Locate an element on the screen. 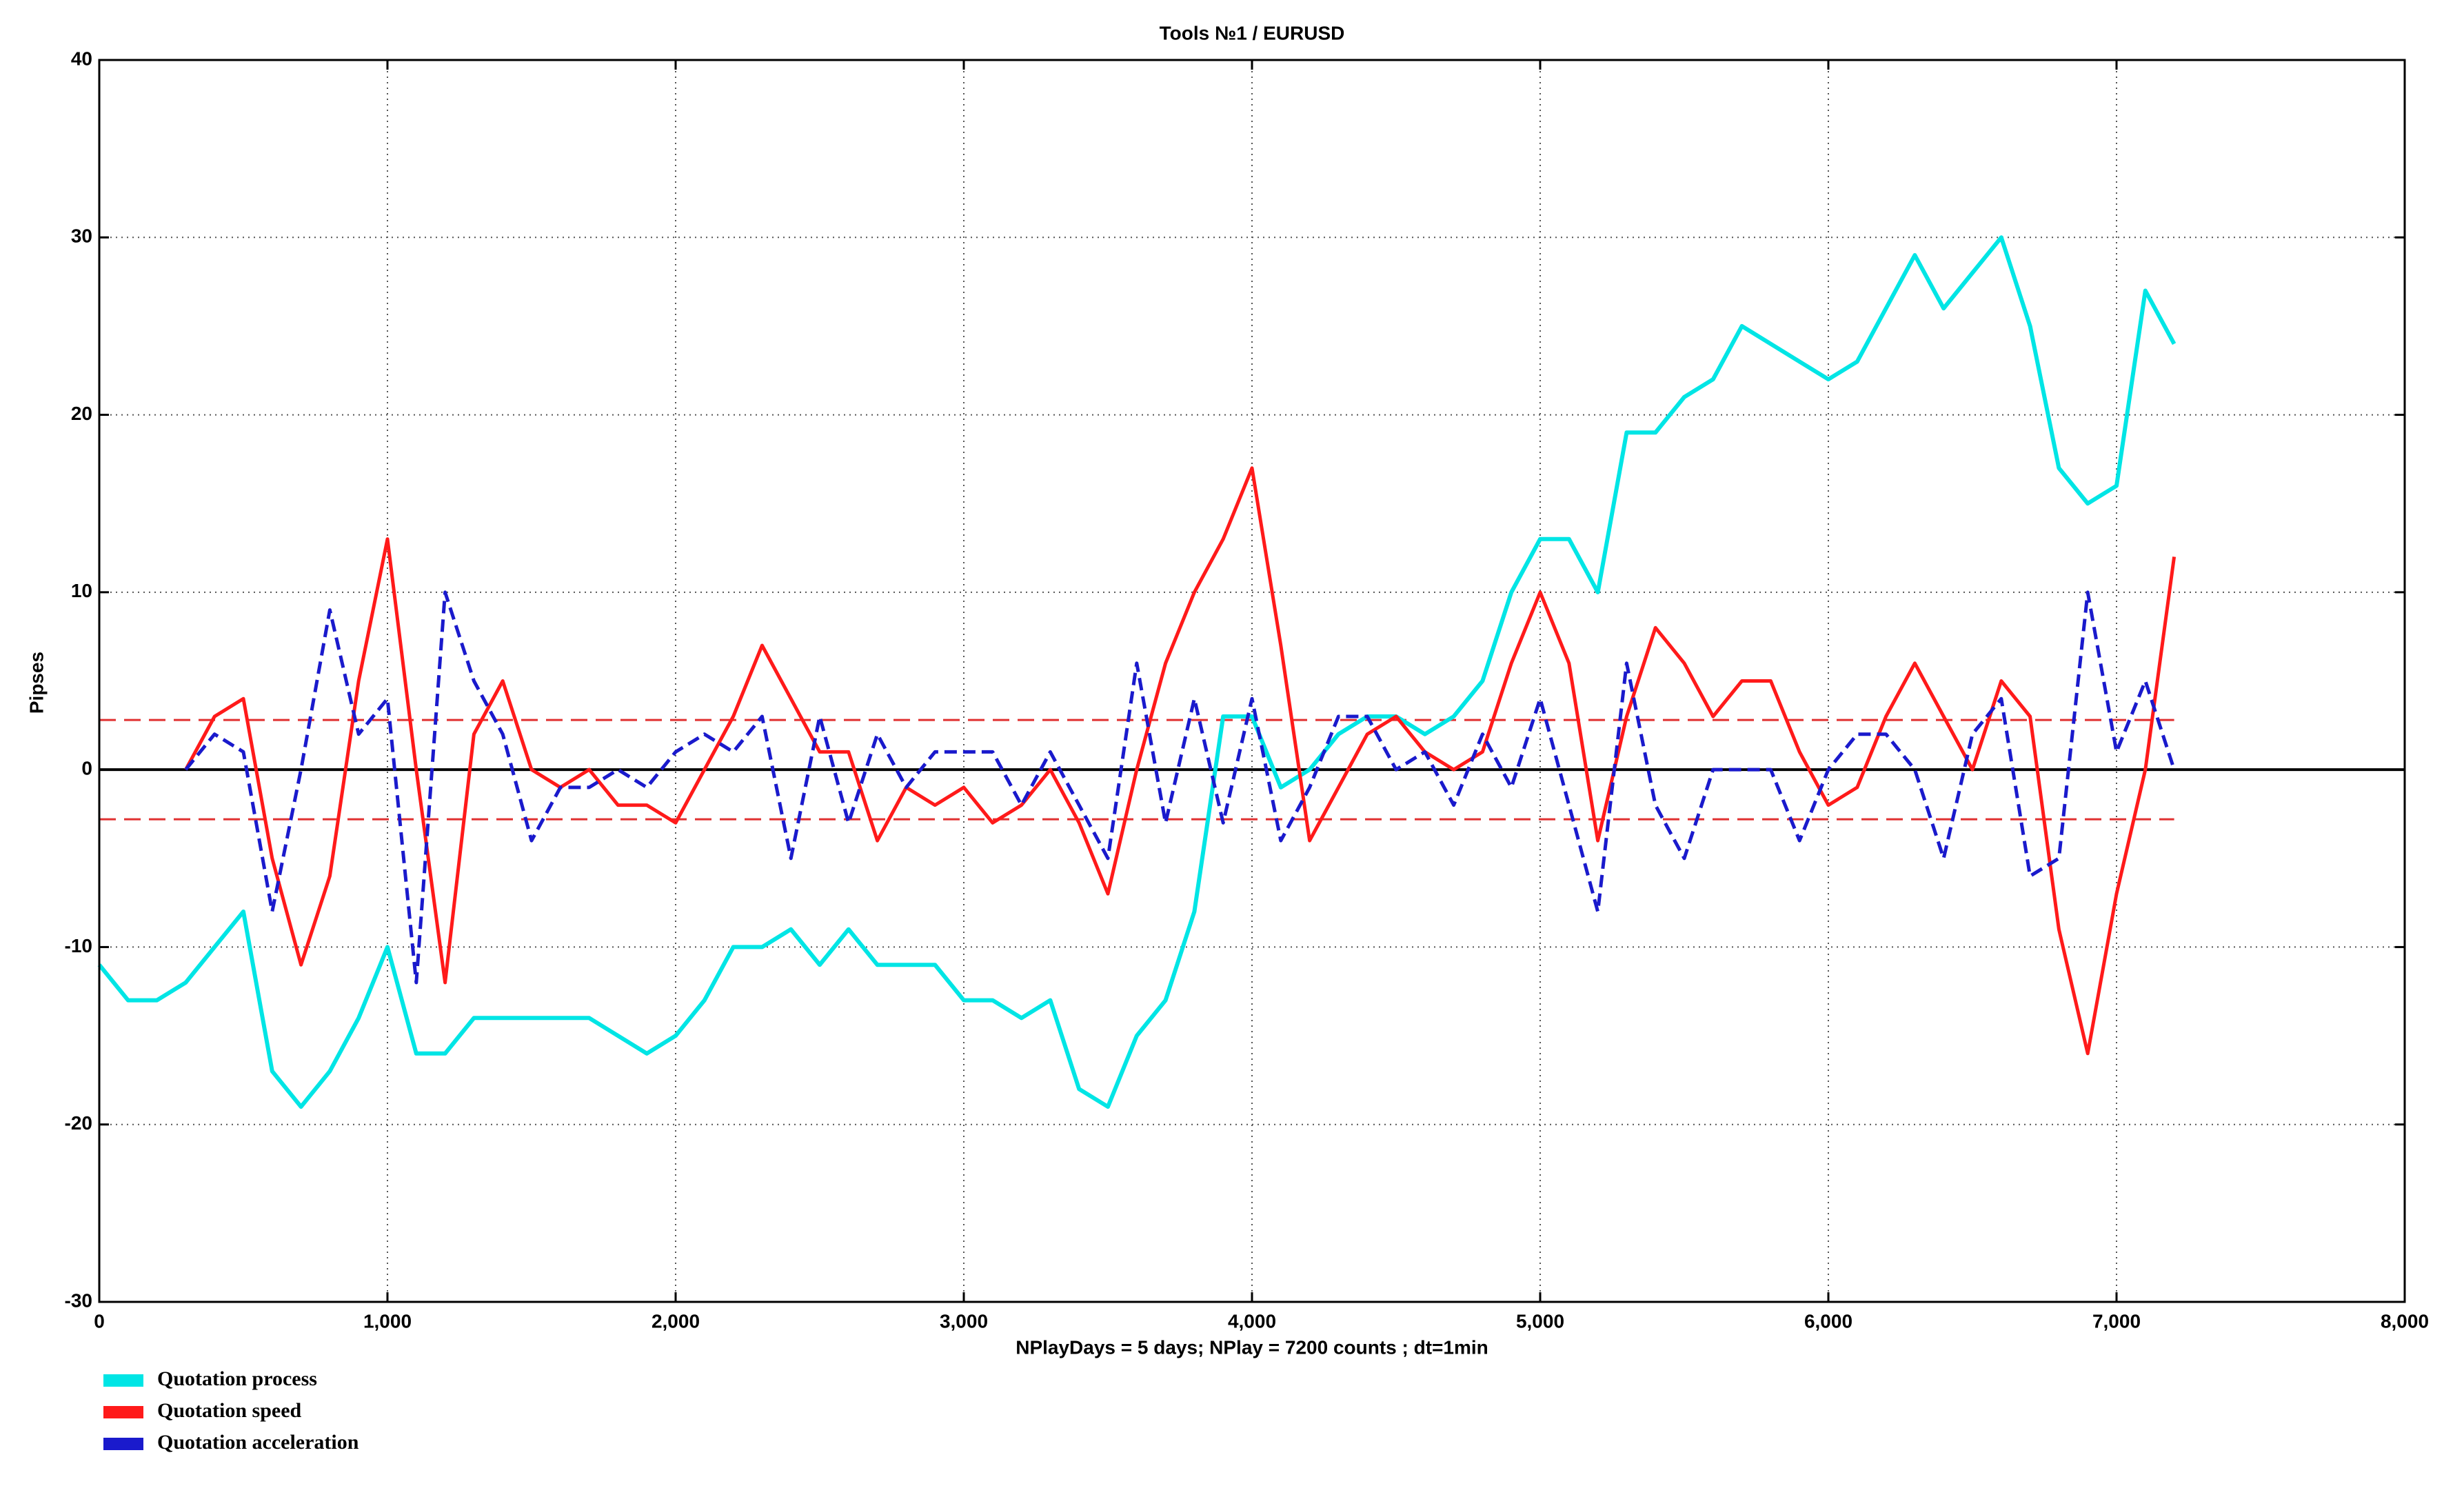 The width and height of the screenshot is (2464, 1486). x-tick-label: 7,000 is located at coordinates (2116, 1321).